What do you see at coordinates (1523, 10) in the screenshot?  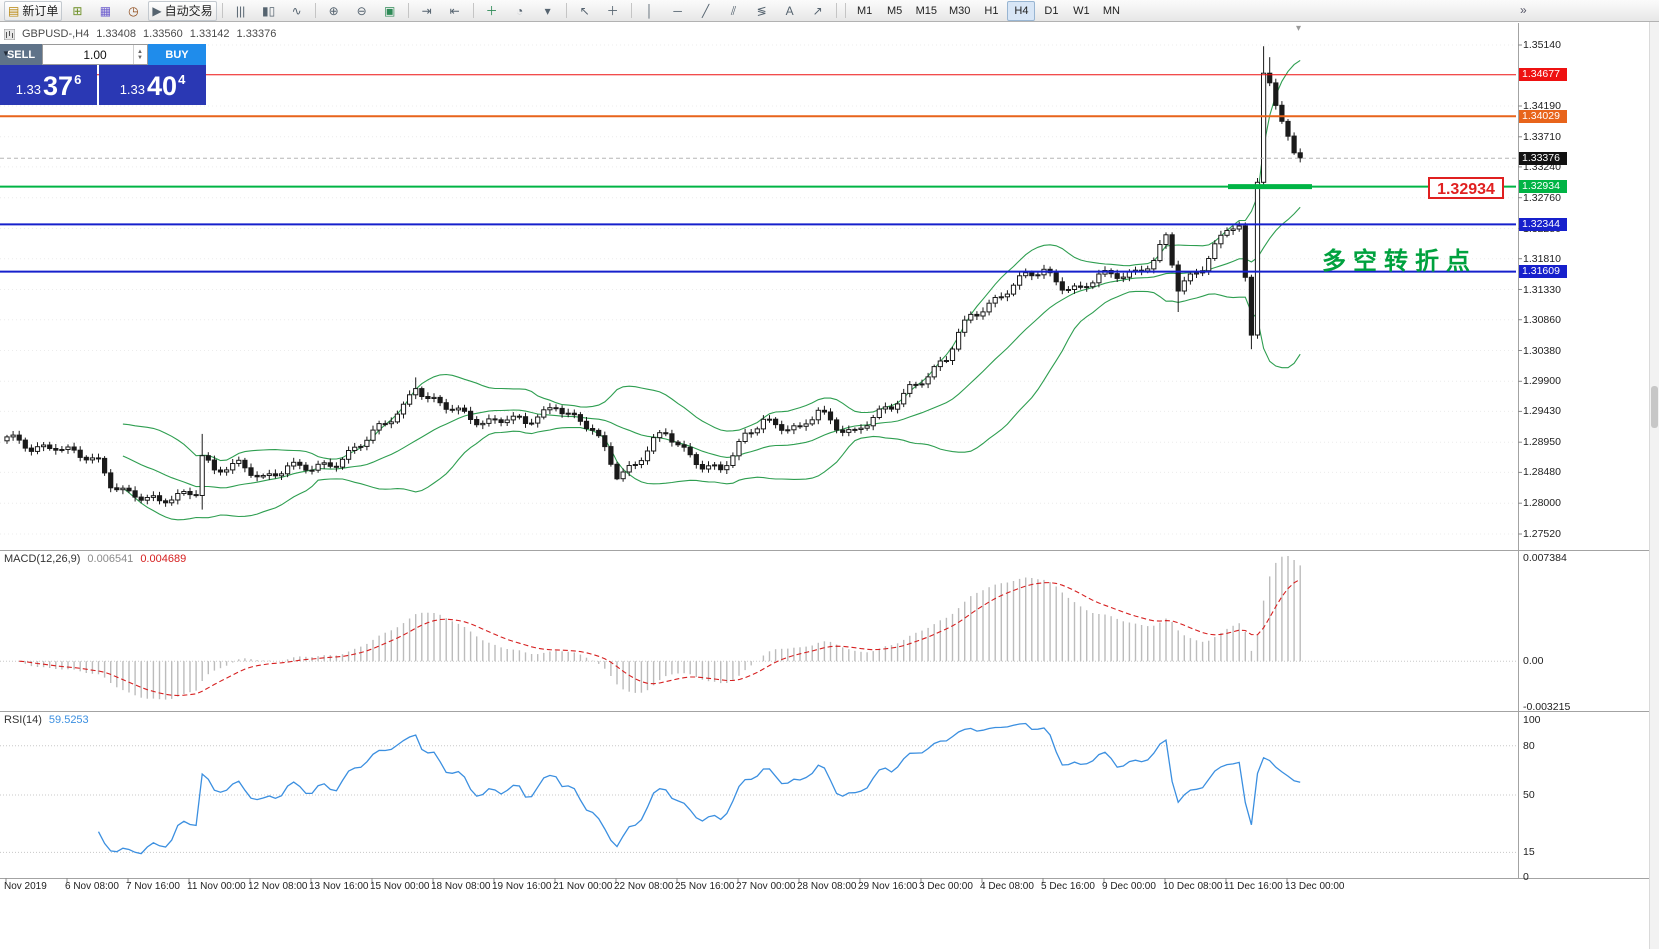 I see `toolbar-overflow-button: »` at bounding box center [1523, 10].